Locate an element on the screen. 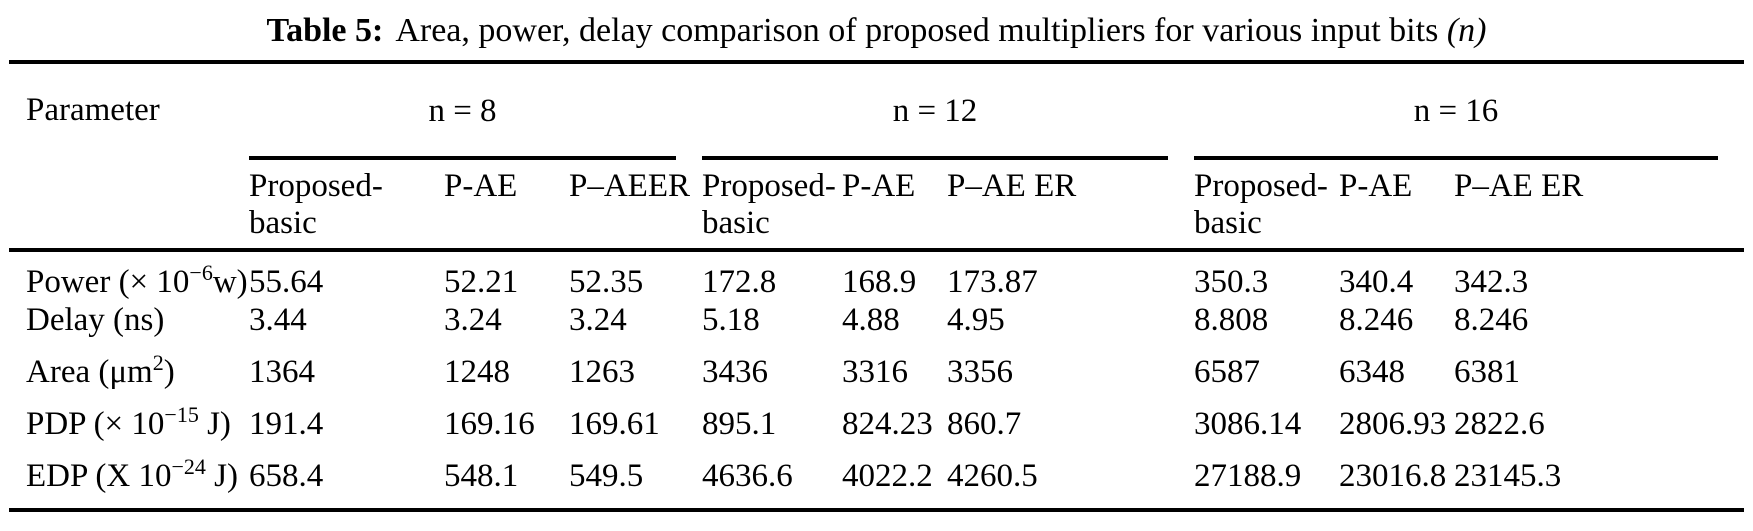 Image resolution: width=1753 pixels, height=531 pixels. data-cell: 824.23 is located at coordinates (887, 424).